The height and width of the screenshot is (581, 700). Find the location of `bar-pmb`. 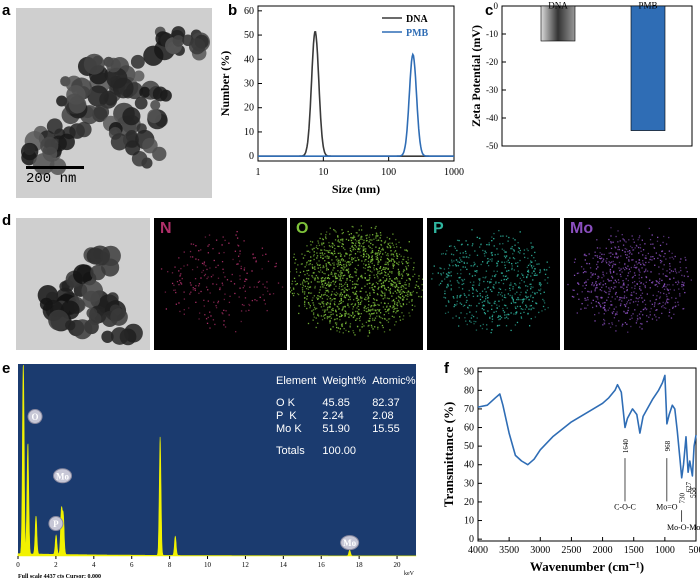

bar-pmb is located at coordinates (648, 68).